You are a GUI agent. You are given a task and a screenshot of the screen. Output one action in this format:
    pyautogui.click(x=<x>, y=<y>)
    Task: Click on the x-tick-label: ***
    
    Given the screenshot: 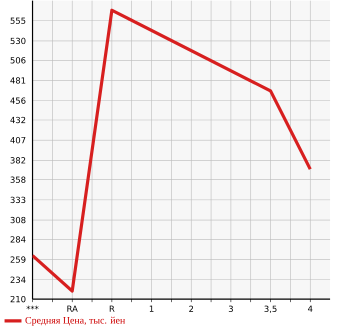 What is the action you would take?
    pyautogui.click(x=32, y=308)
    